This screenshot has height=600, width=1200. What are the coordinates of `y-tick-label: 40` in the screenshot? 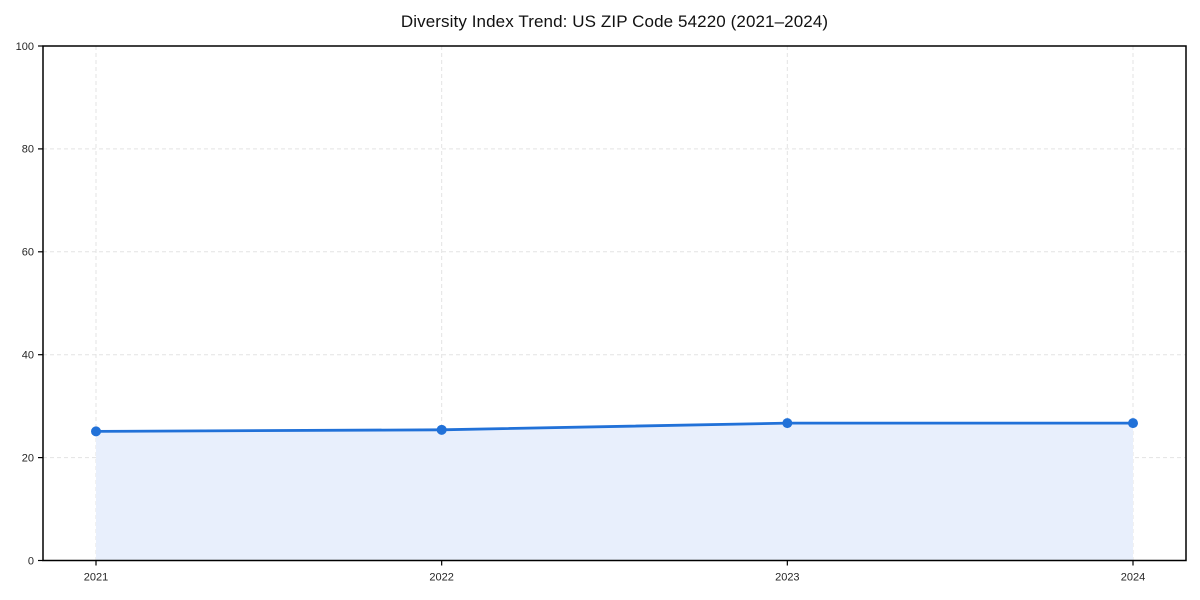 It's located at (28, 356).